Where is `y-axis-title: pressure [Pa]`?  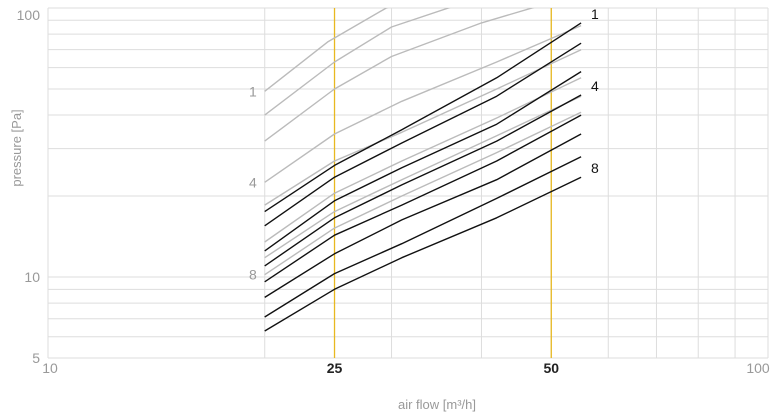 y-axis-title: pressure [Pa] is located at coordinates (16, 147).